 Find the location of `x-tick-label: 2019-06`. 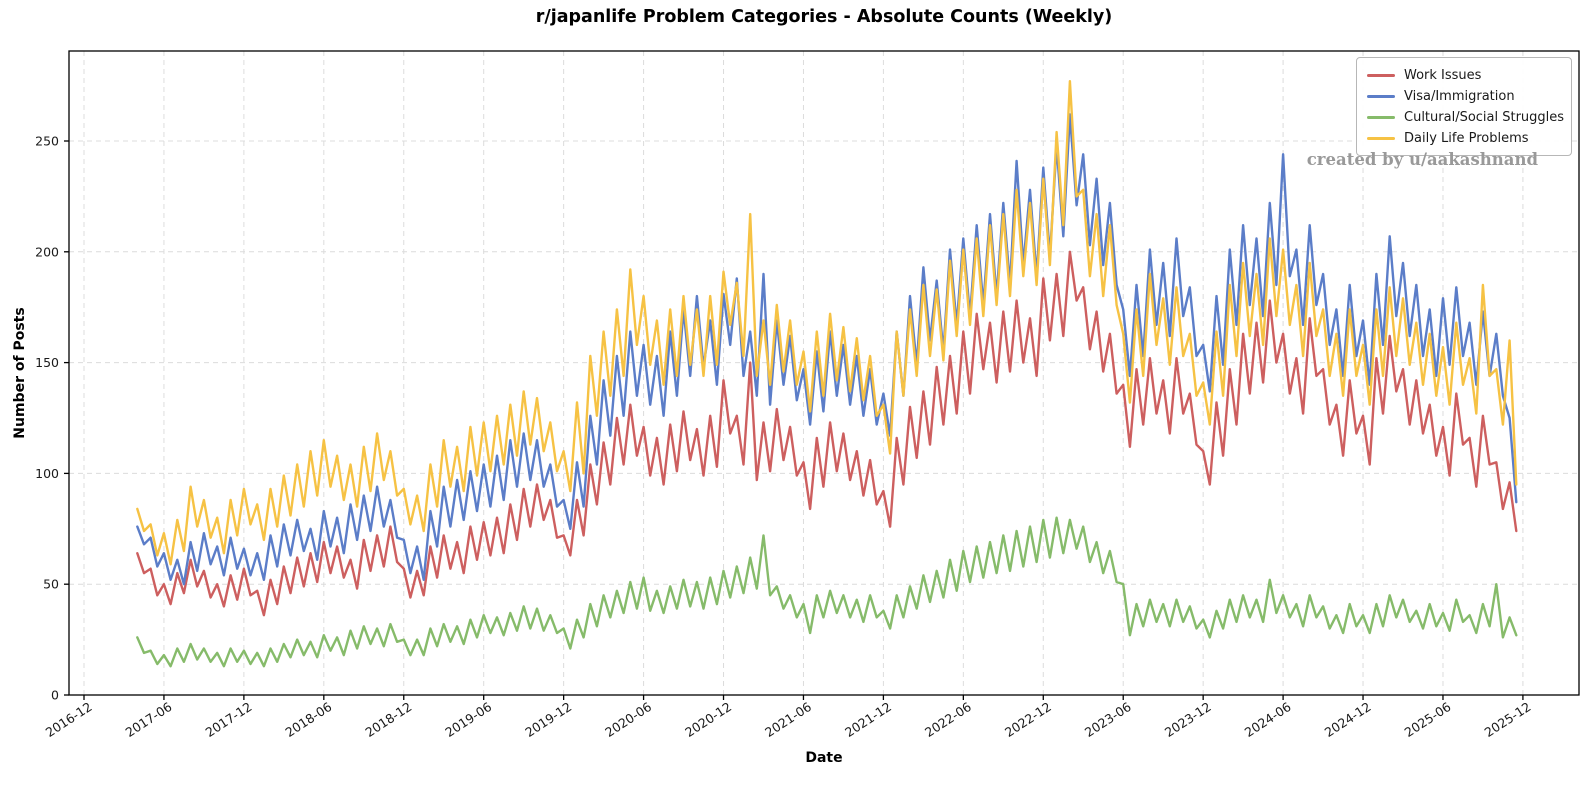

x-tick-label: 2019-06 is located at coordinates (468, 719).